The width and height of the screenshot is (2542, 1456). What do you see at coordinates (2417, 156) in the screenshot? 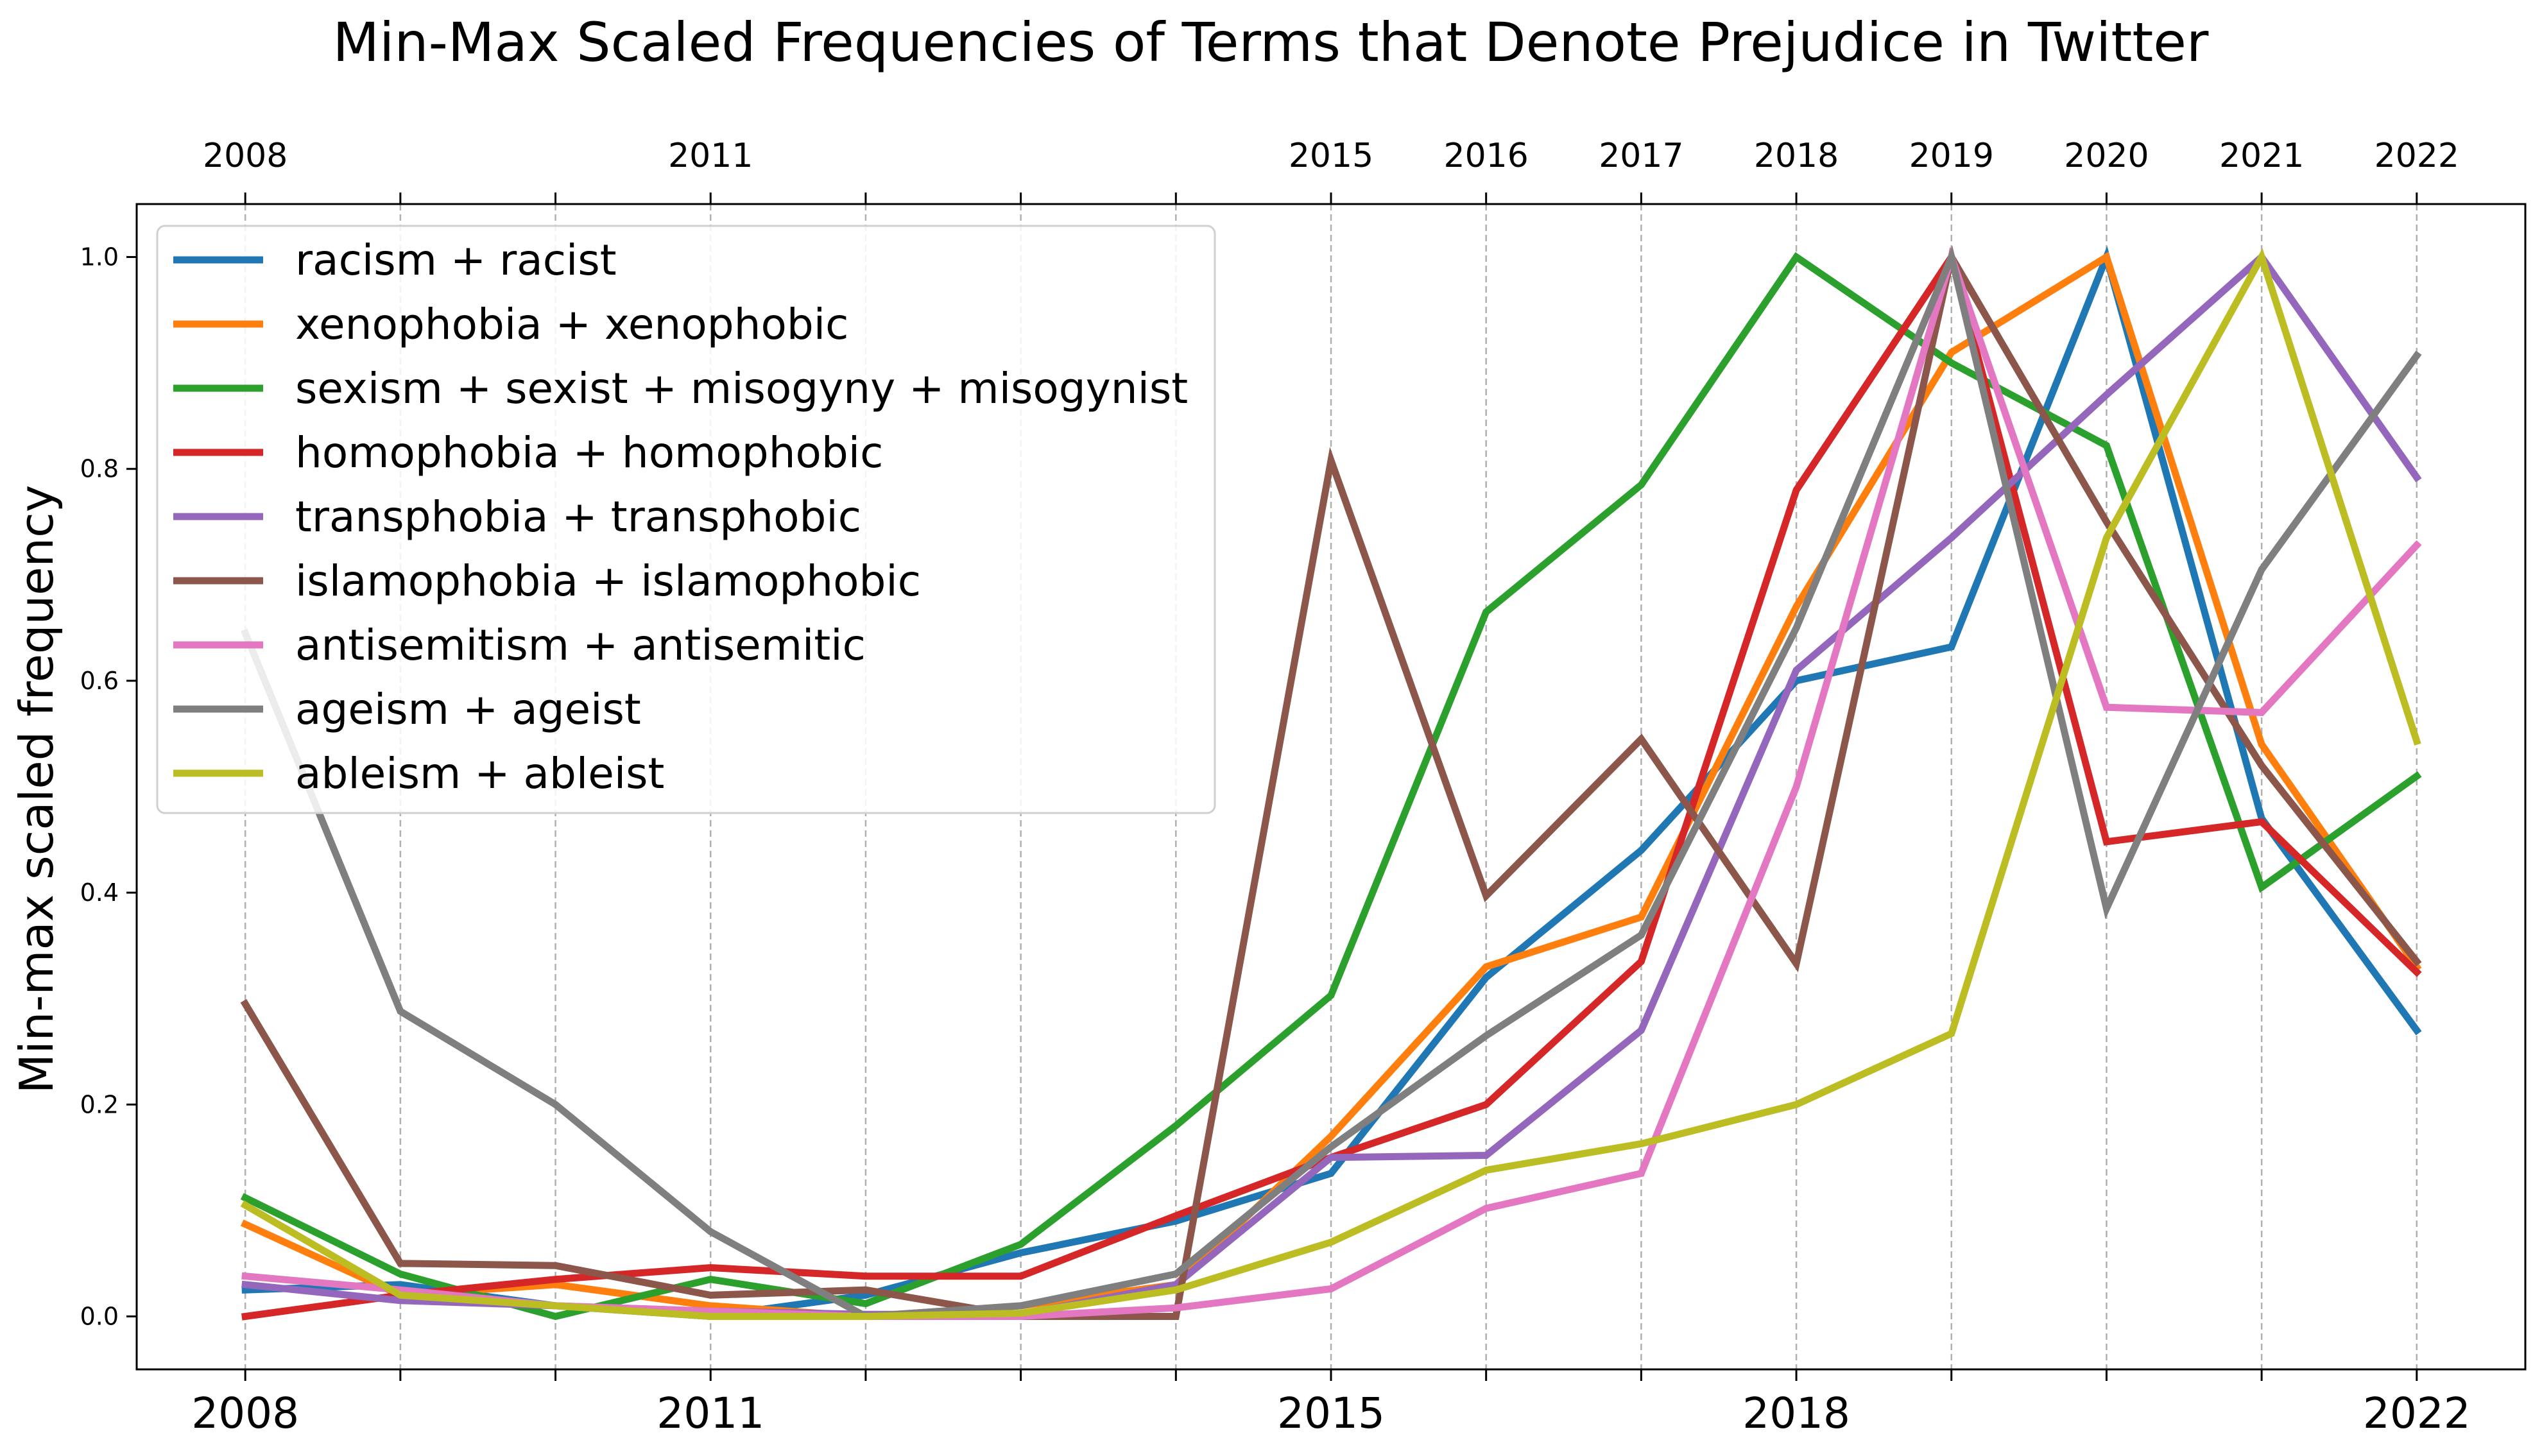
I see `top-tick-label: 2022` at bounding box center [2417, 156].